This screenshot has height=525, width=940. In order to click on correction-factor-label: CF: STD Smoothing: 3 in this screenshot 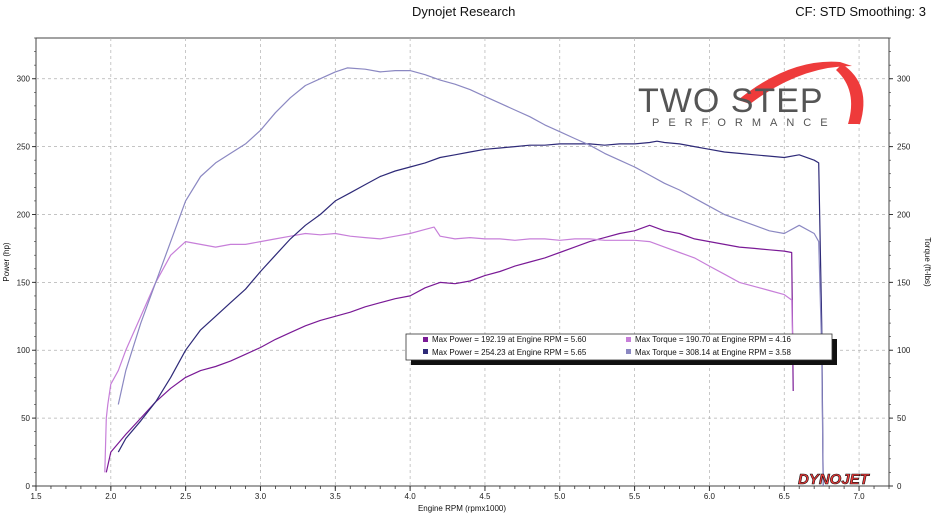, I will do `click(860, 11)`.